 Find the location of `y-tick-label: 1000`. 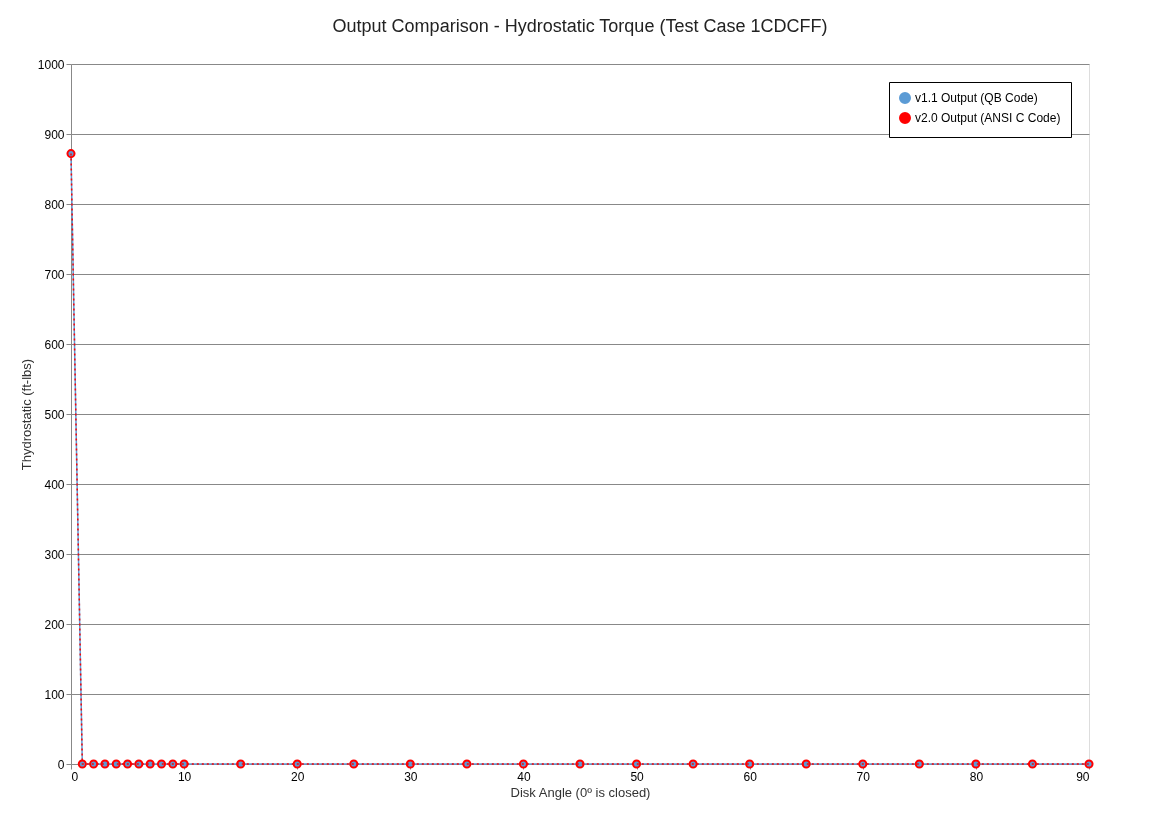

y-tick-label: 1000 is located at coordinates (51, 64).